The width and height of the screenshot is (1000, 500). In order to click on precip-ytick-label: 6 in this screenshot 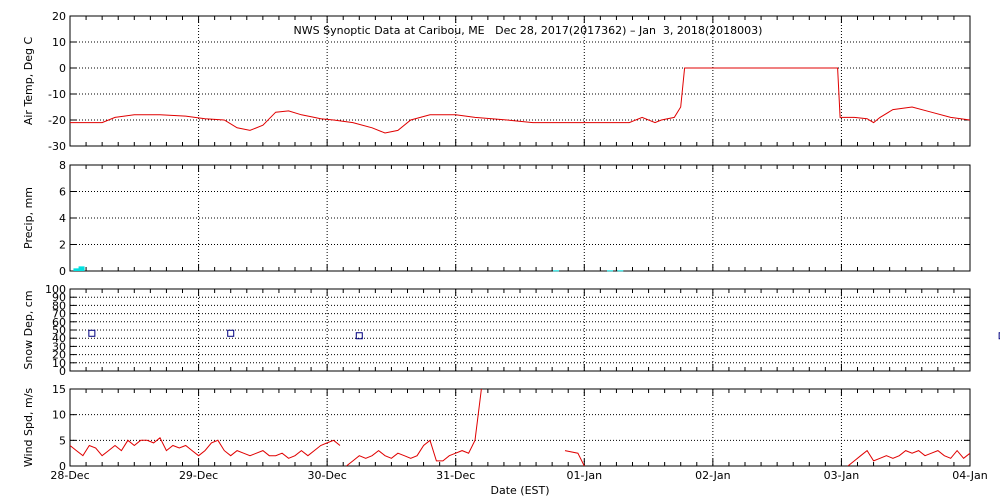, I will do `click(62, 192)`.